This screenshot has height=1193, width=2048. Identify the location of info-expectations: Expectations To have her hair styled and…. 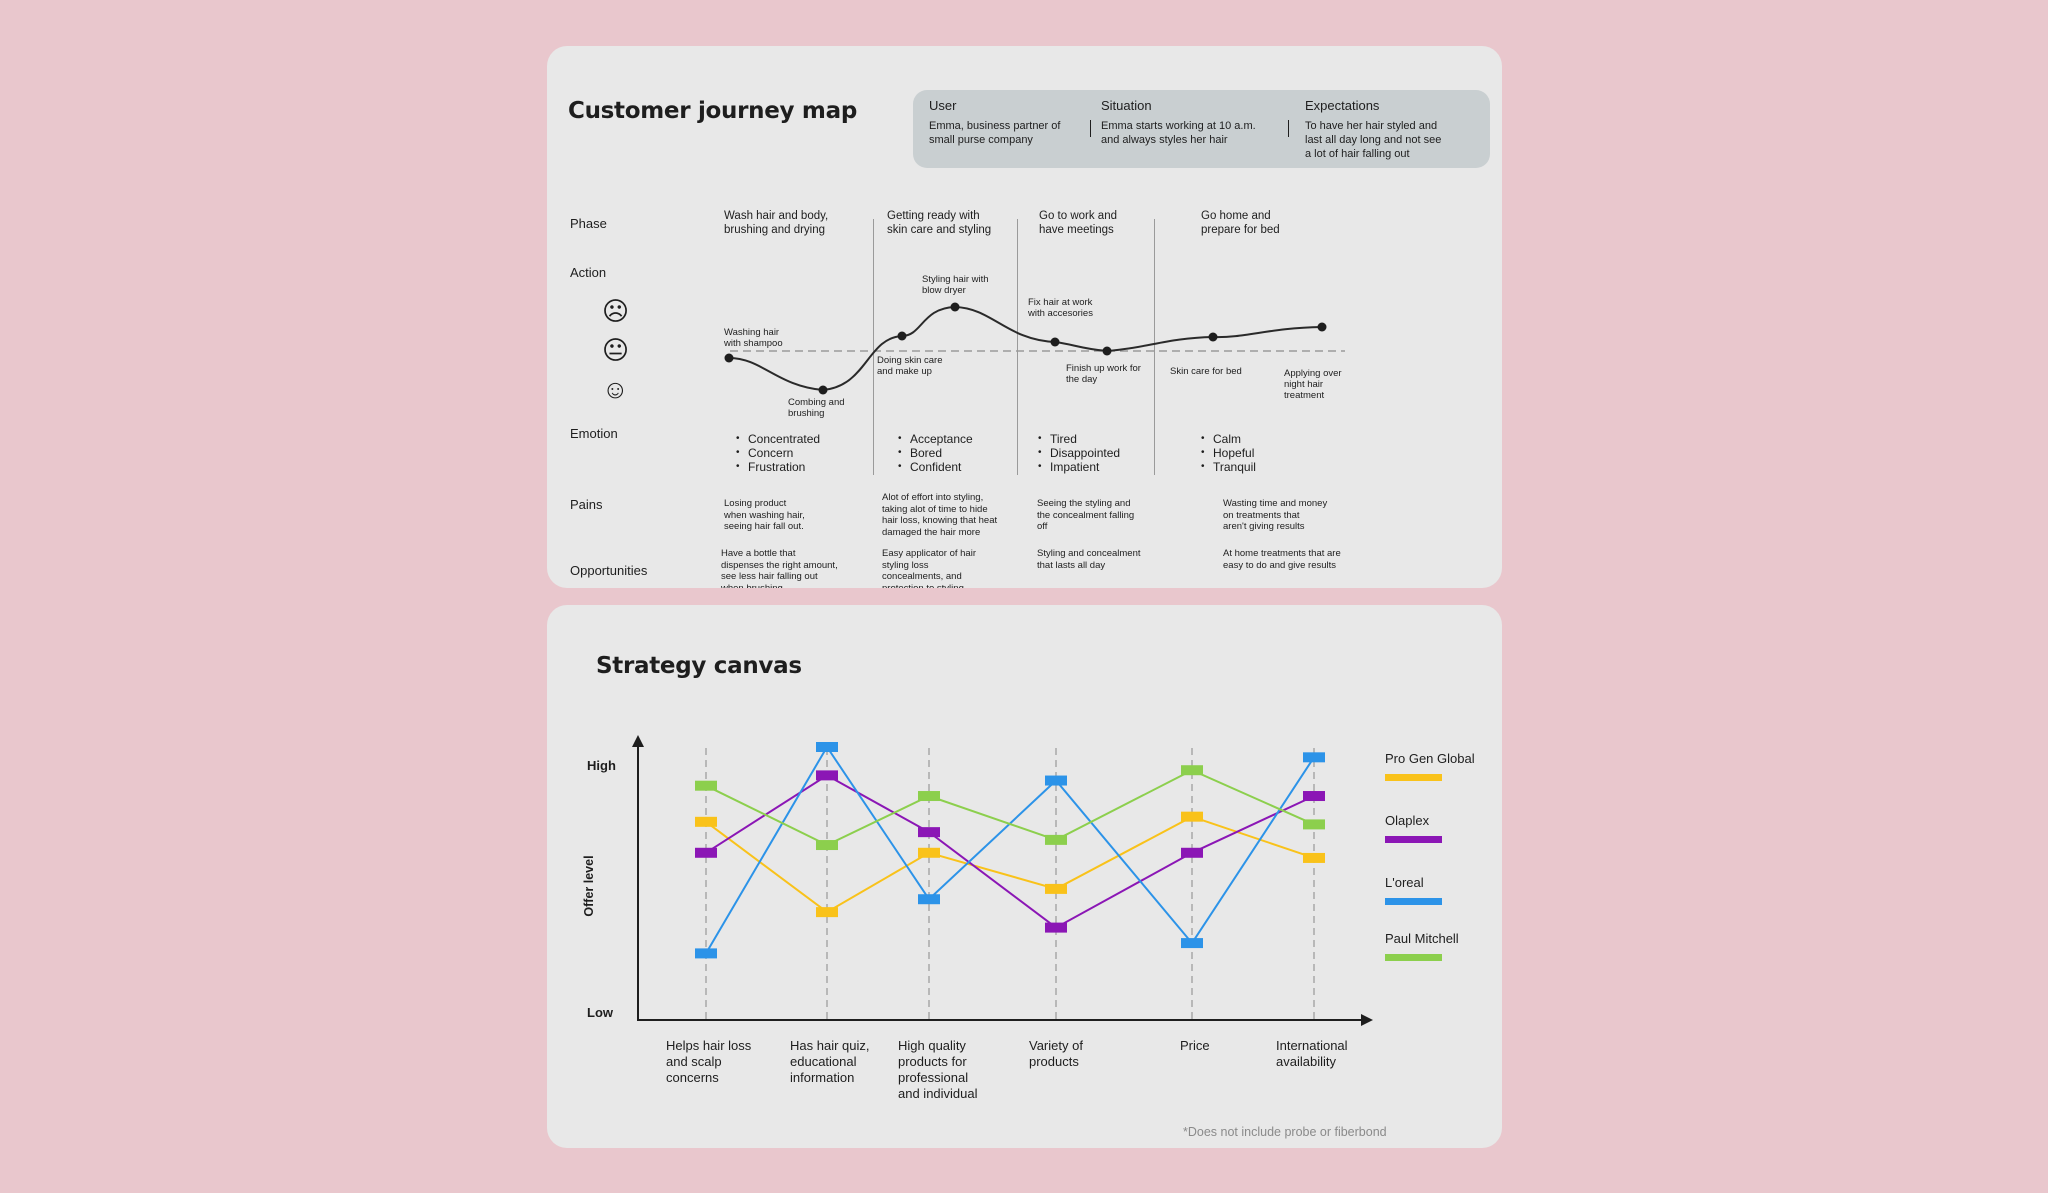
(1373, 129).